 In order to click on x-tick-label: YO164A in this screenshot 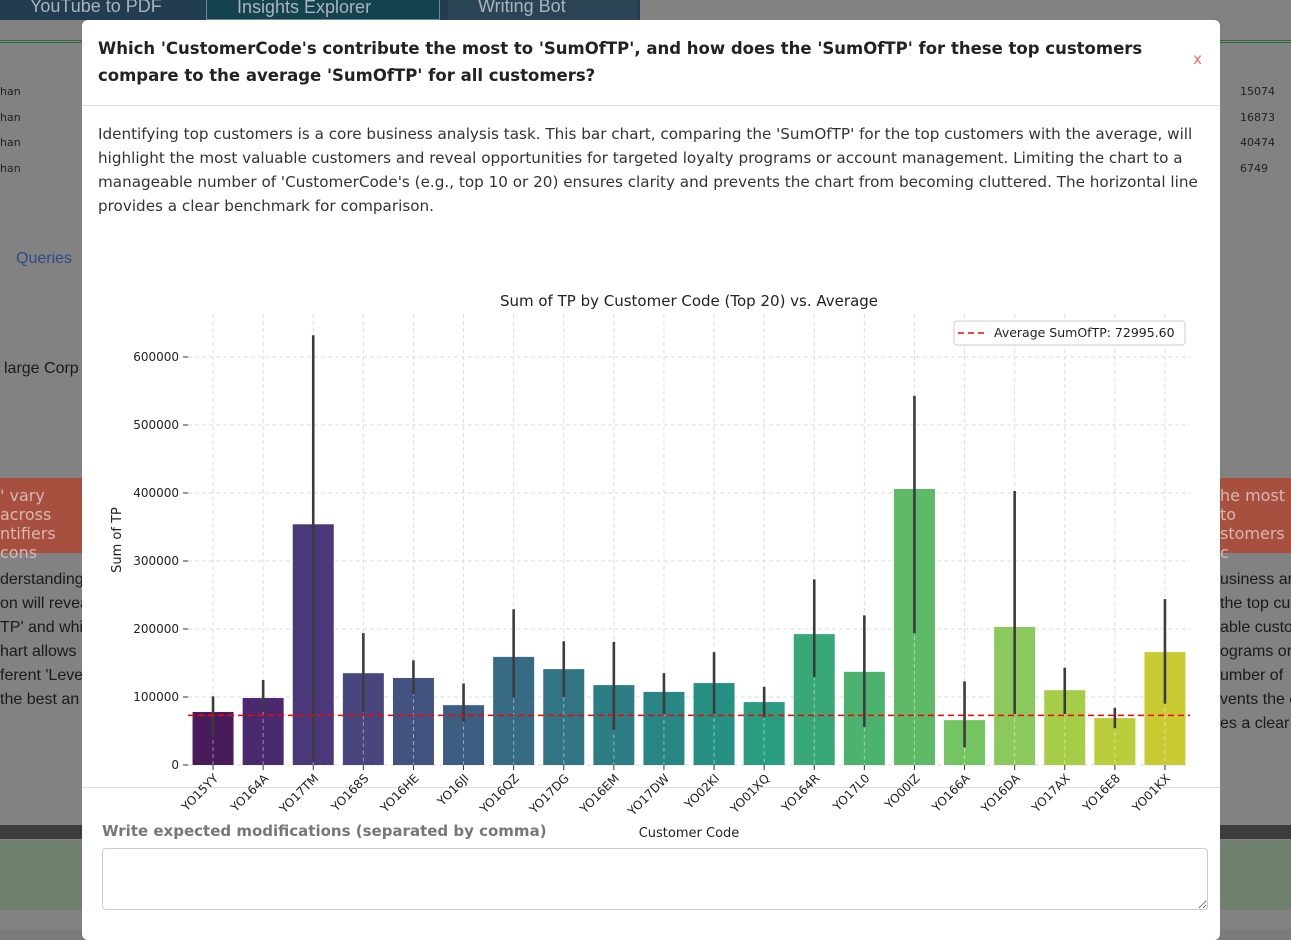, I will do `click(249, 793)`.